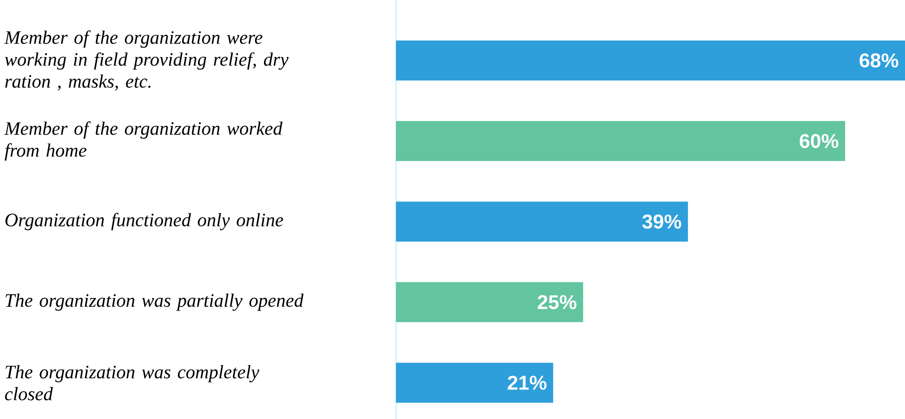 The width and height of the screenshot is (905, 419). Describe the element at coordinates (557, 302) in the screenshot. I see `data-label: 25%` at that location.